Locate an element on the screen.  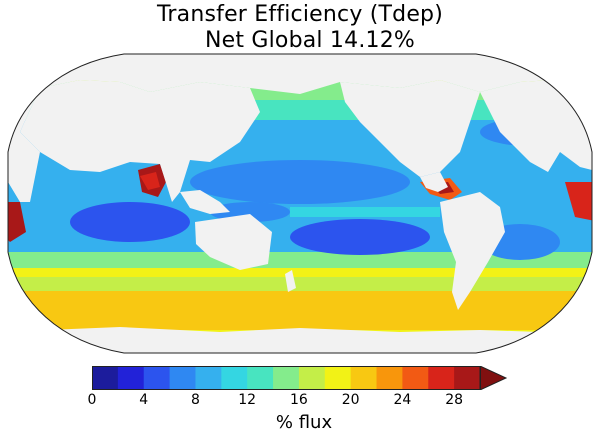
colorbar-frame is located at coordinates (286, 378).